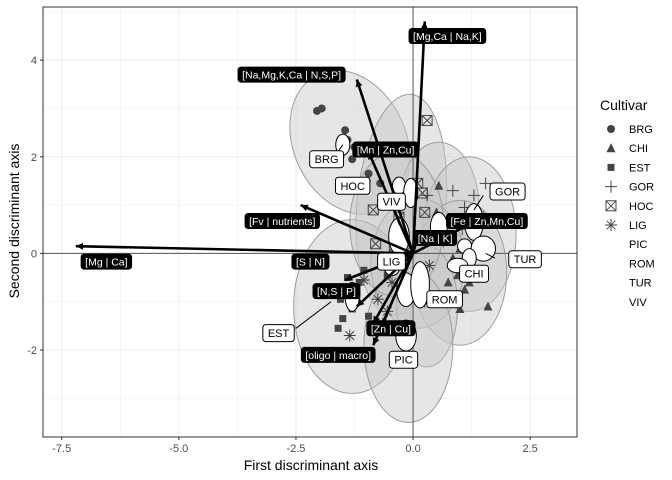  I want to click on legend-label: TUR, so click(640, 284).